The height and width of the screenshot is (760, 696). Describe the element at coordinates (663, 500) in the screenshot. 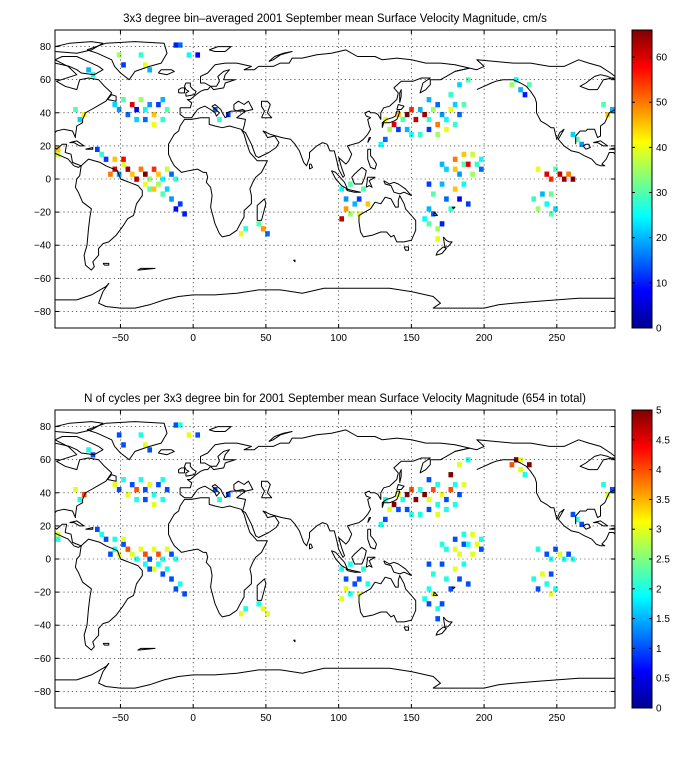

I see `colorbar-tick-label: 3.5` at that location.